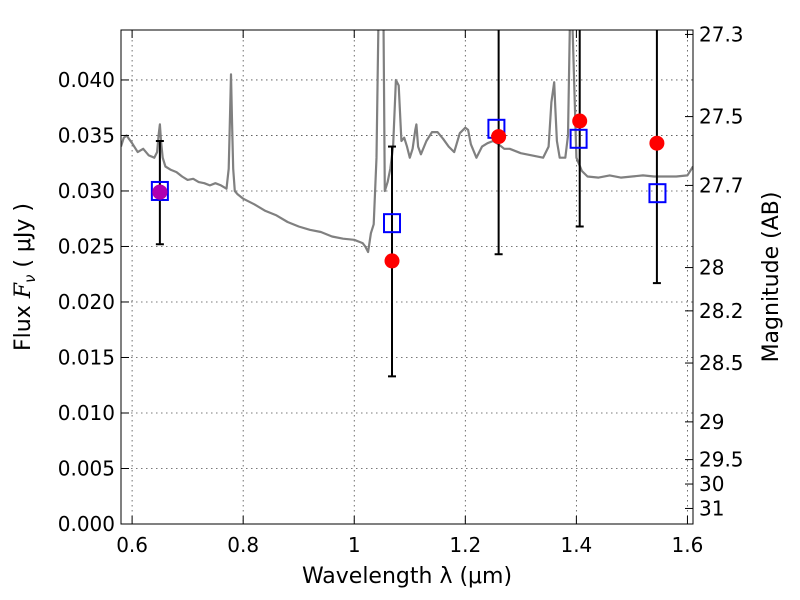 This screenshot has height=600, width=800. I want to click on x-tick-label: 1.2, so click(465, 545).